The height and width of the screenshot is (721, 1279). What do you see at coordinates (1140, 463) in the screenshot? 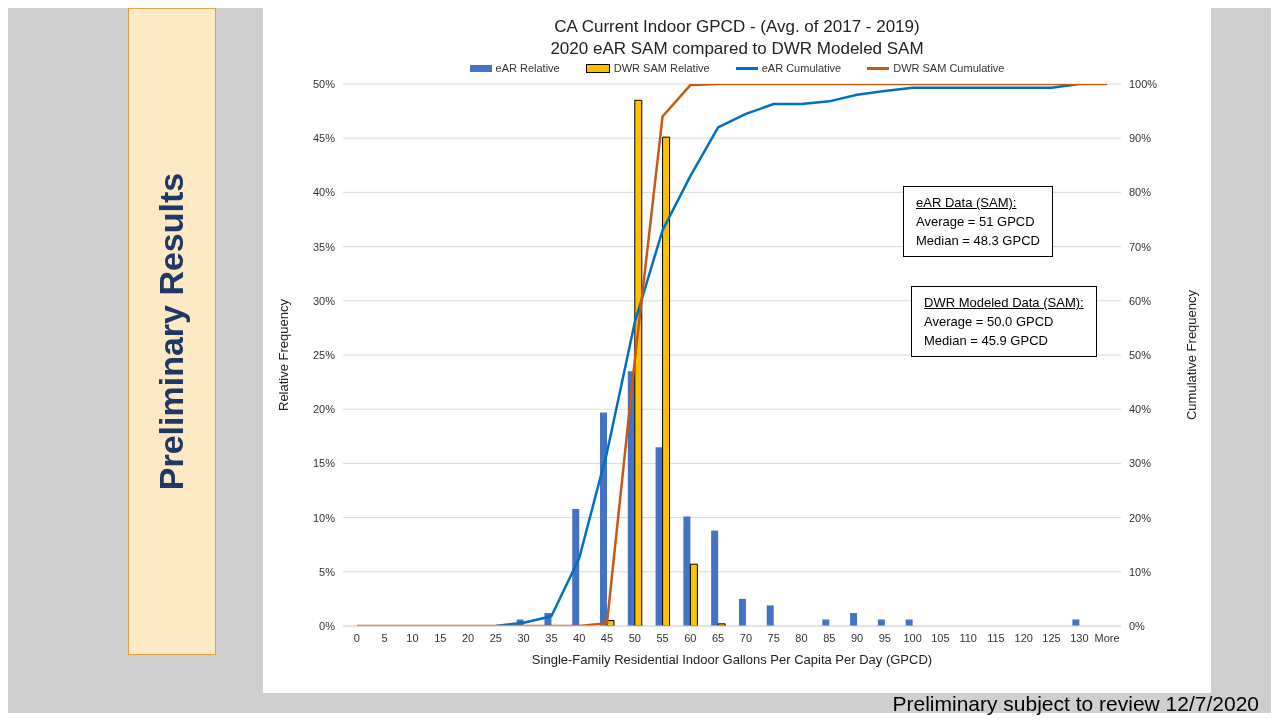
I see `y2-tick-label: 30%` at bounding box center [1140, 463].